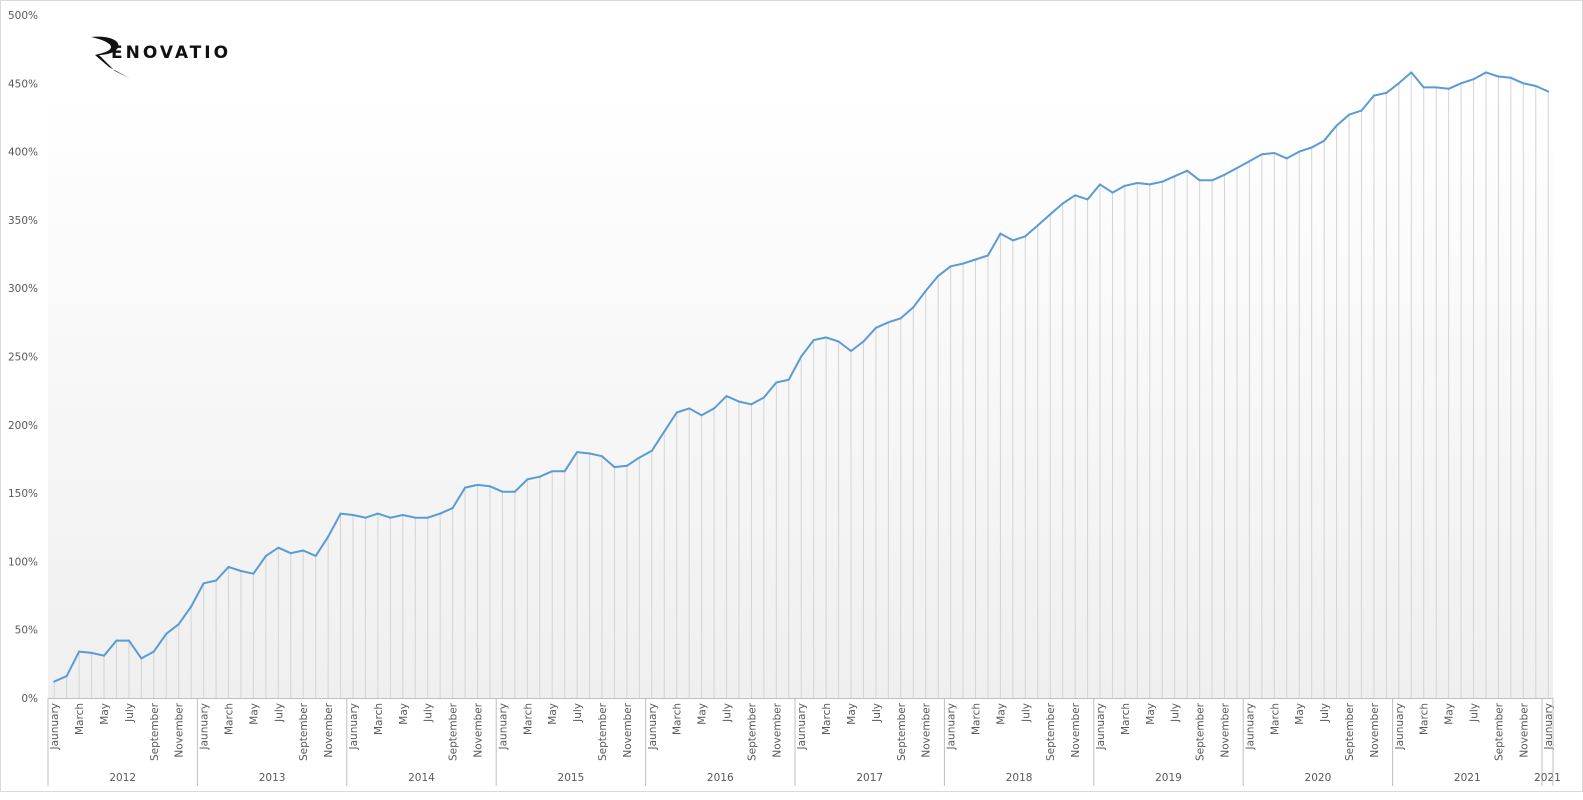 The width and height of the screenshot is (1583, 800). What do you see at coordinates (571, 778) in the screenshot?
I see `year-label: 2015` at bounding box center [571, 778].